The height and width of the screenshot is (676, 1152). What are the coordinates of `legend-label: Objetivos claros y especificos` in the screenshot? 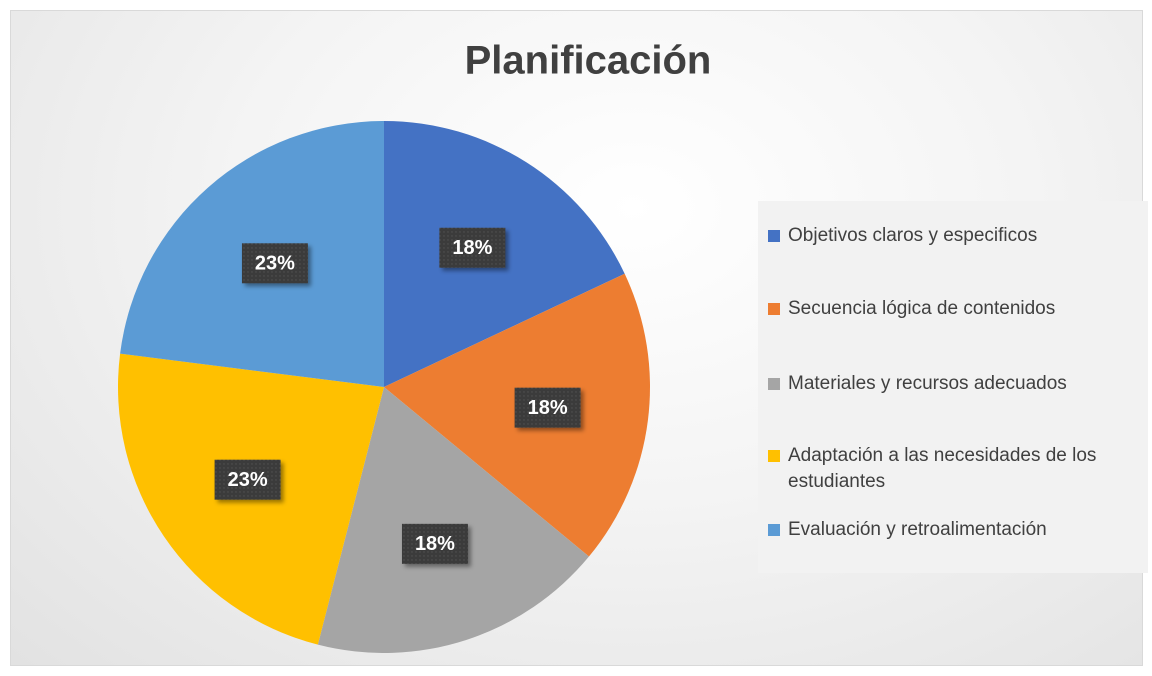 It's located at (913, 235).